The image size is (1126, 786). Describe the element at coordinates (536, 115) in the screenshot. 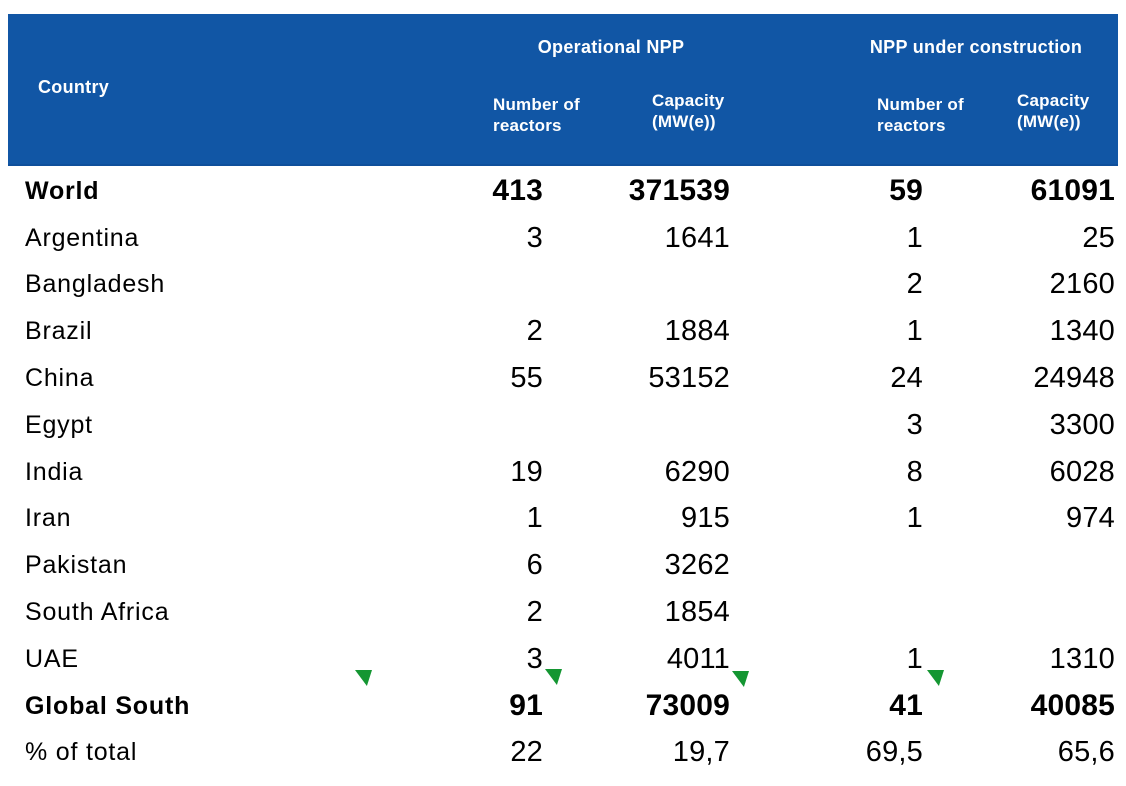

I see `column-header-op-number-of-reactors: Number of reactors` at that location.